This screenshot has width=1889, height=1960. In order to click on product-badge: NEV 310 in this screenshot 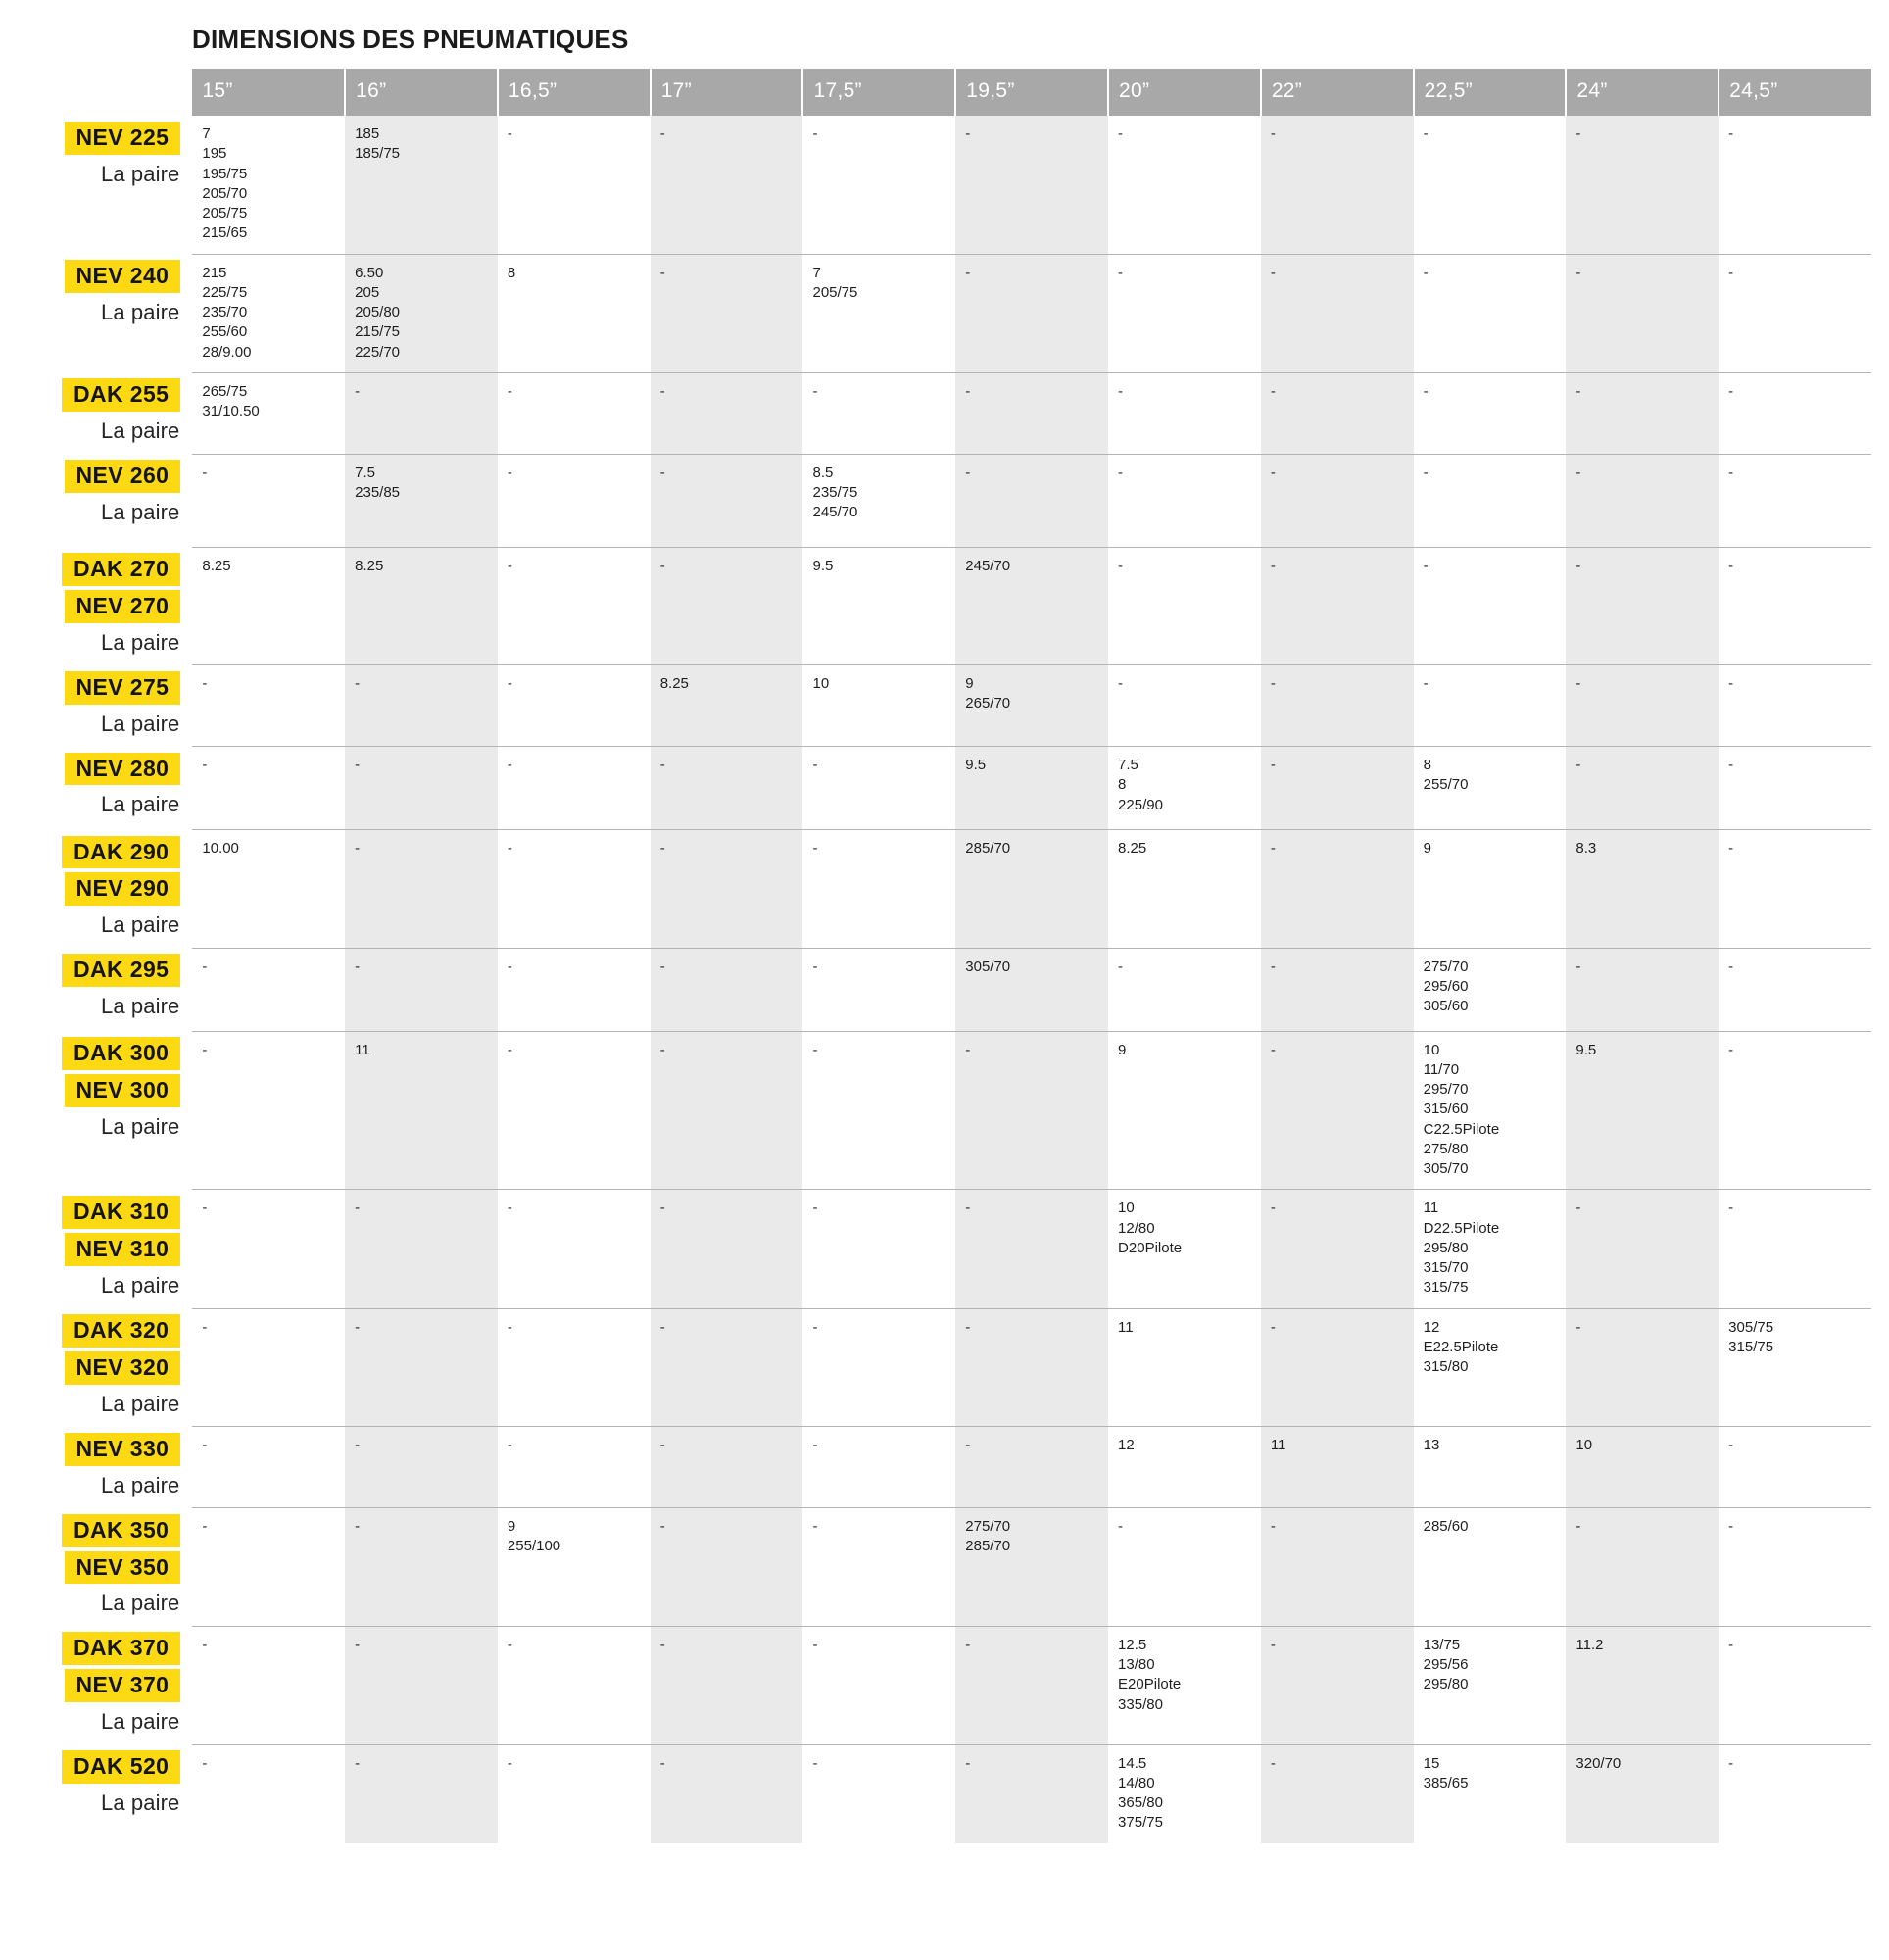, I will do `click(122, 1249)`.